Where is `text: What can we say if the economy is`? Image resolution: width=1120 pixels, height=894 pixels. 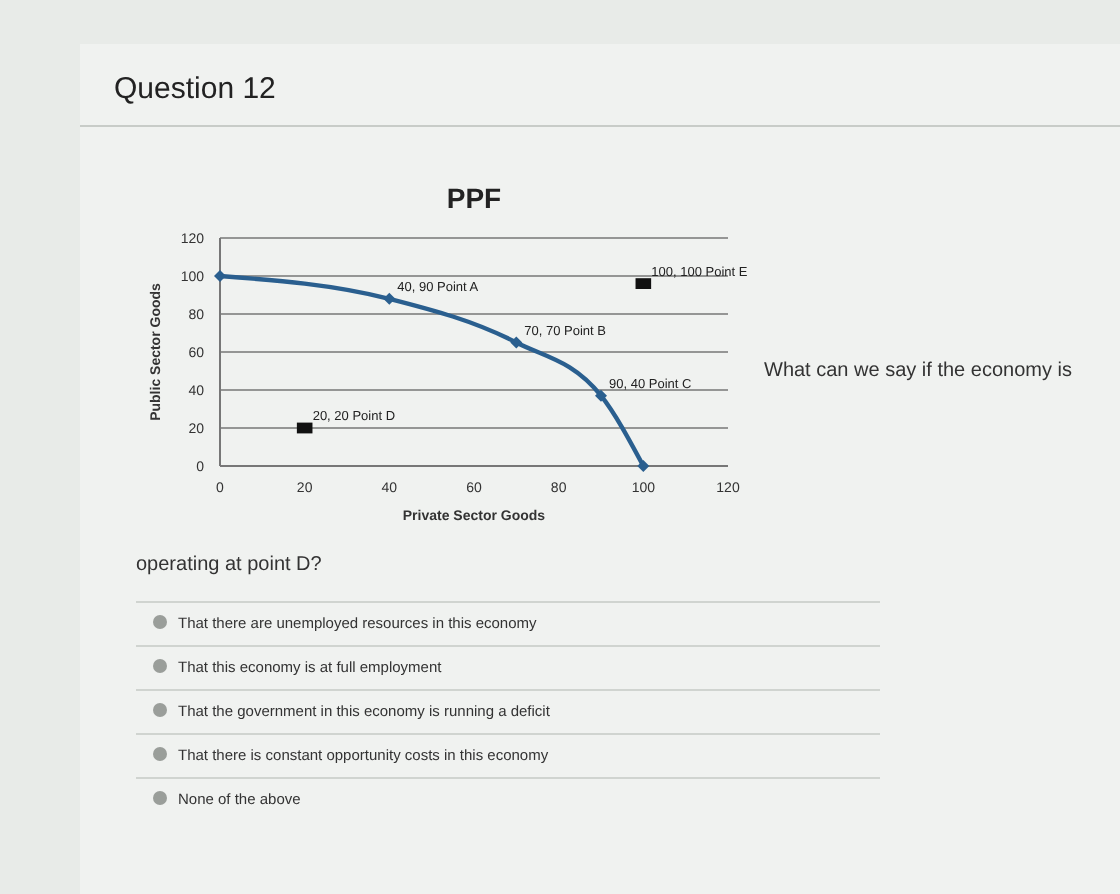
text: What can we say if the economy is is located at coordinates (918, 371).